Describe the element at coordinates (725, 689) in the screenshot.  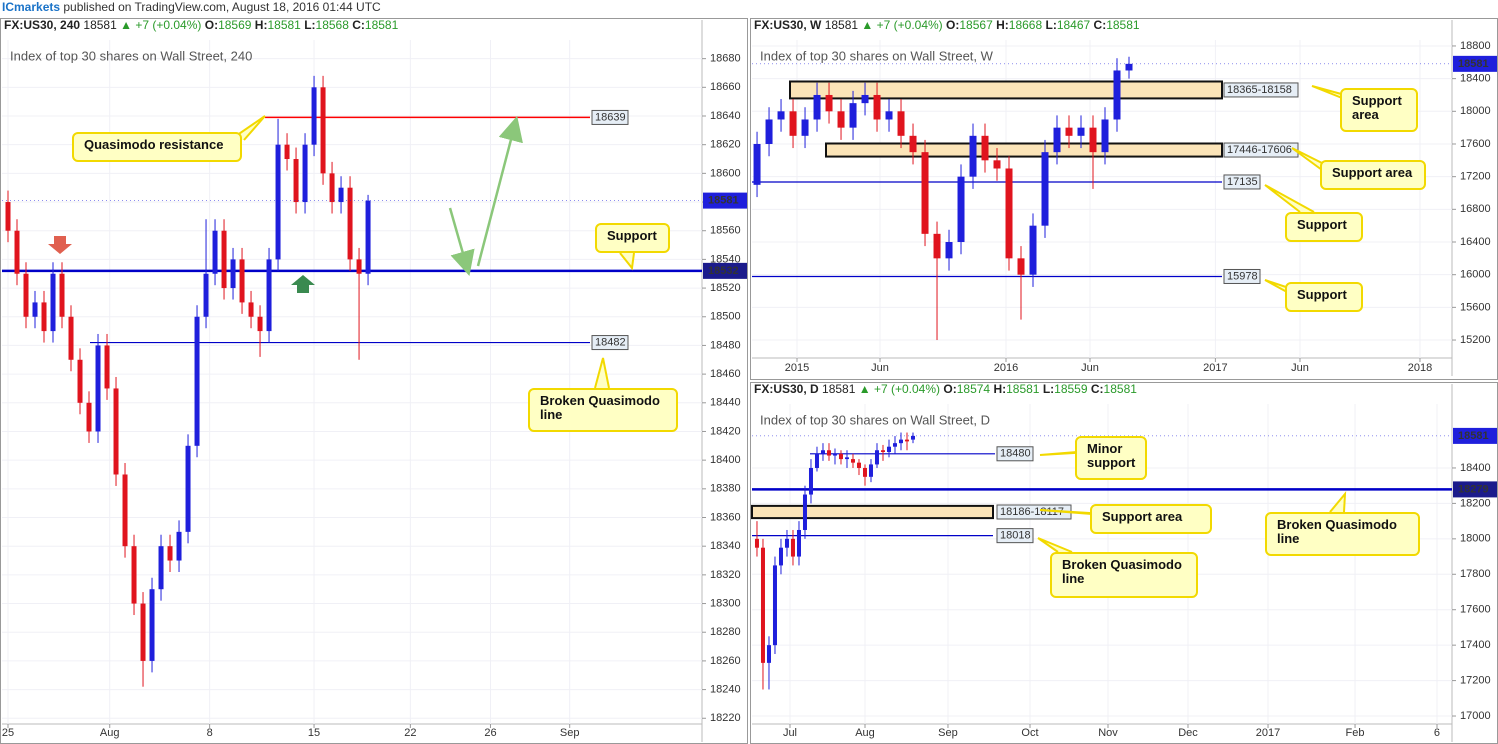
I see `y-tick-label: 18240` at that location.